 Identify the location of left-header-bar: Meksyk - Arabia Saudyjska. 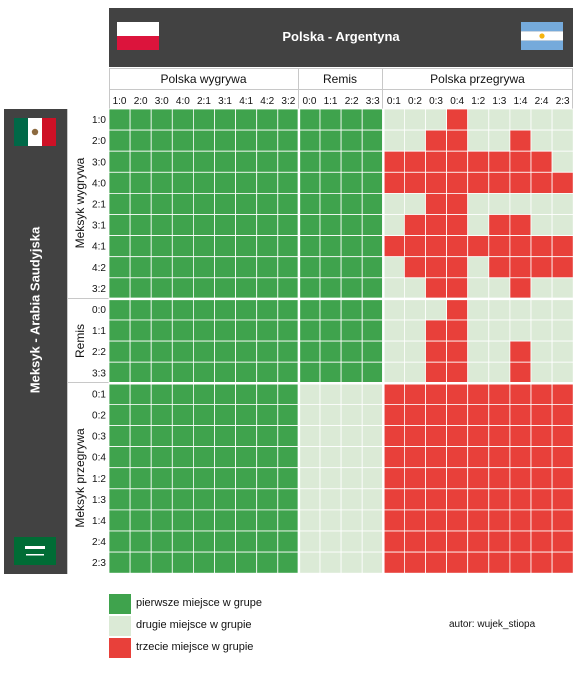
(35, 341).